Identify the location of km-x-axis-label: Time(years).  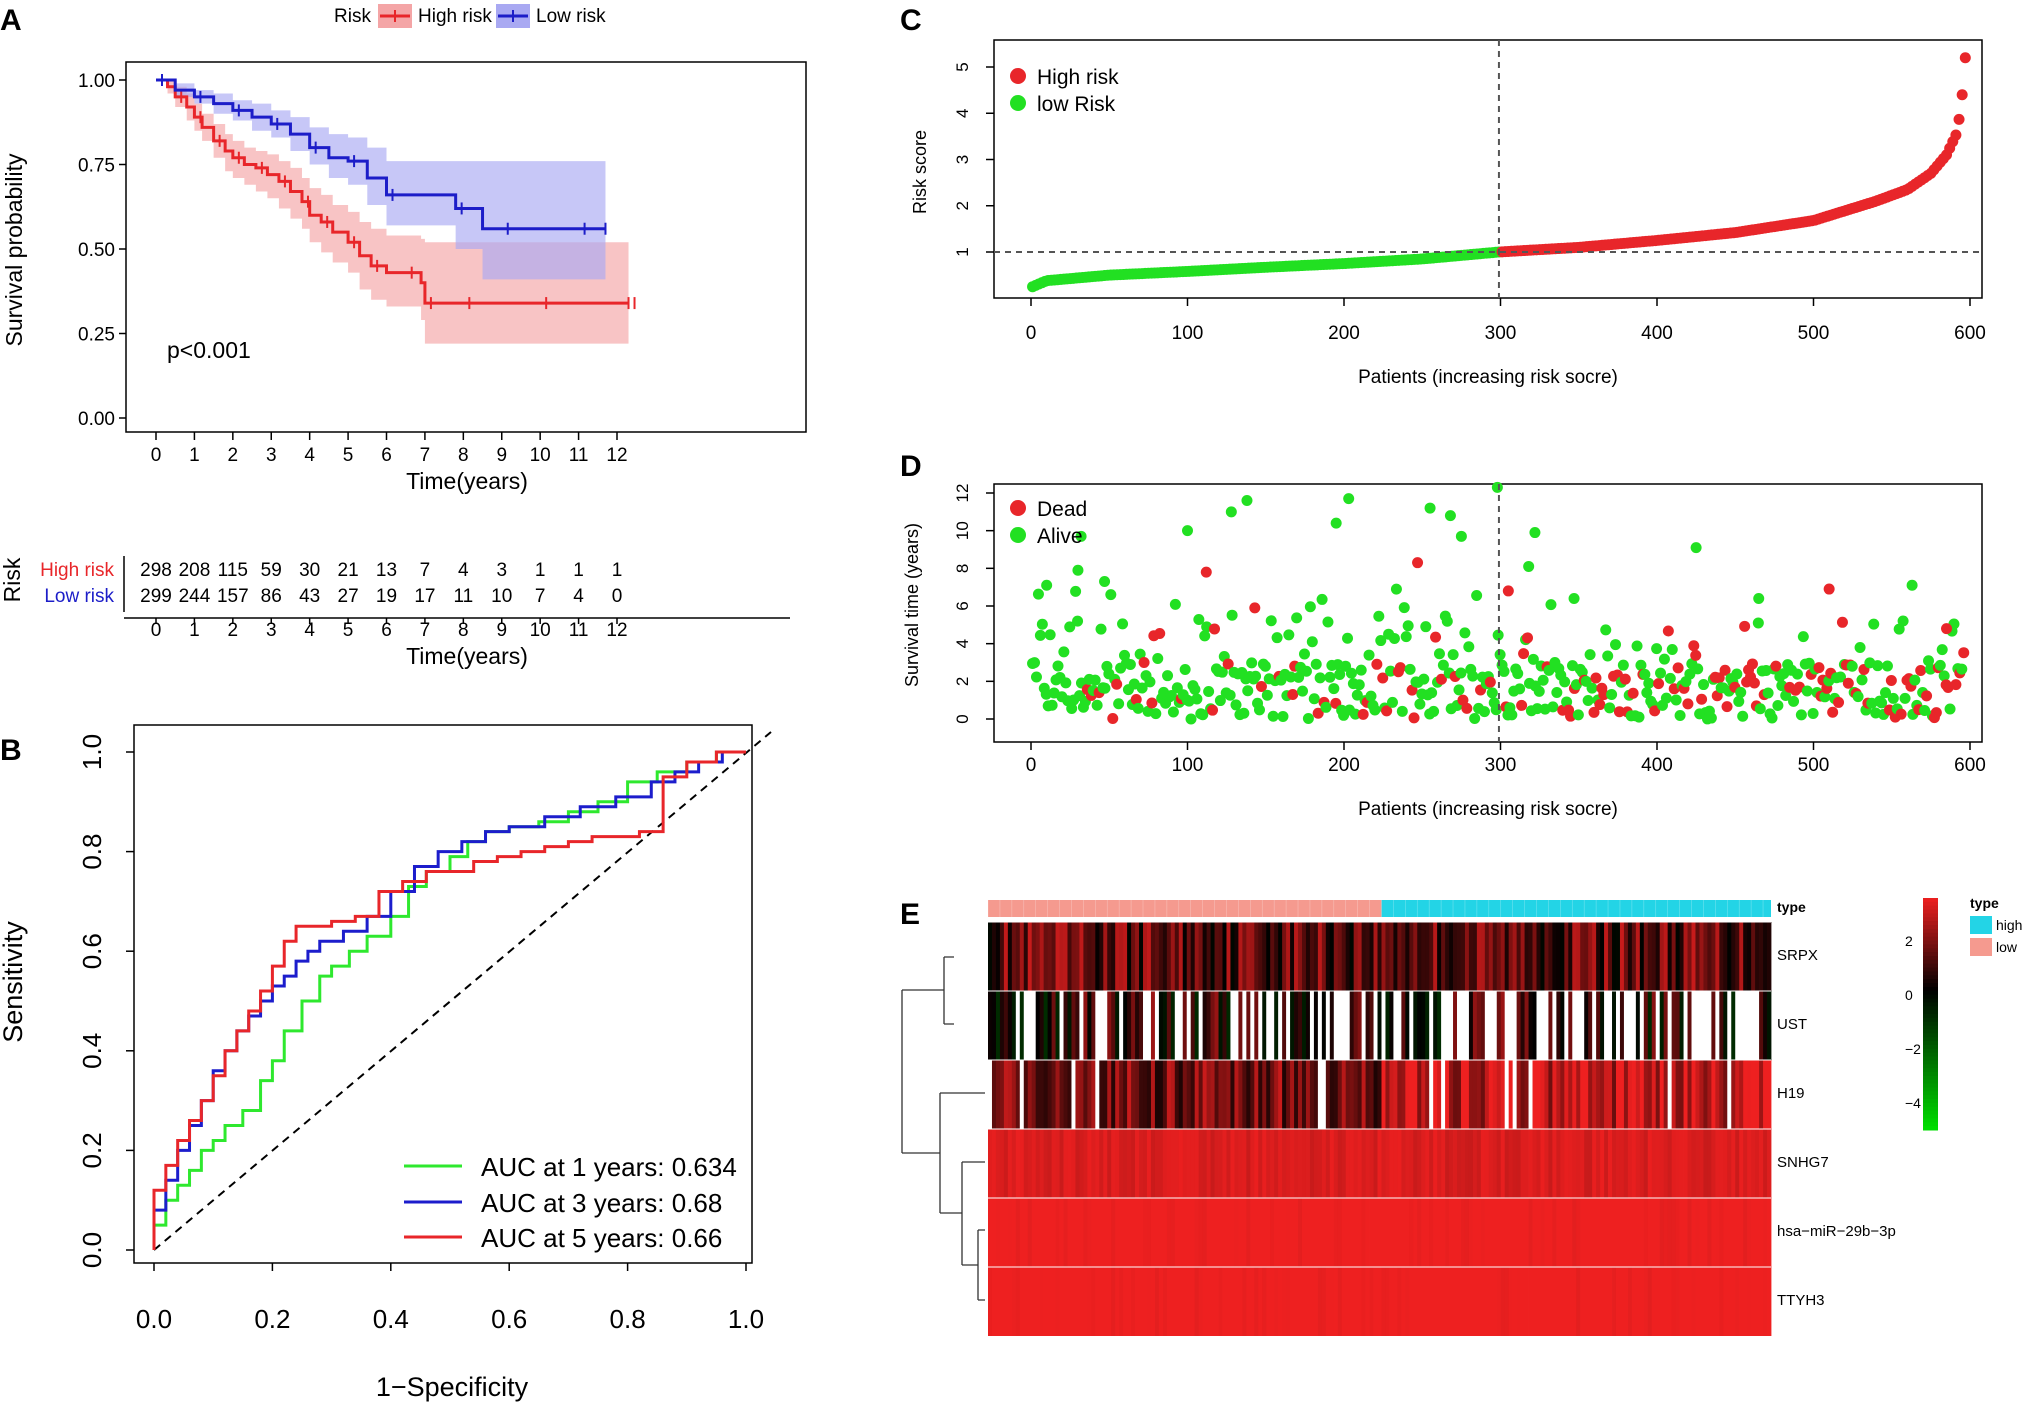
(467, 481).